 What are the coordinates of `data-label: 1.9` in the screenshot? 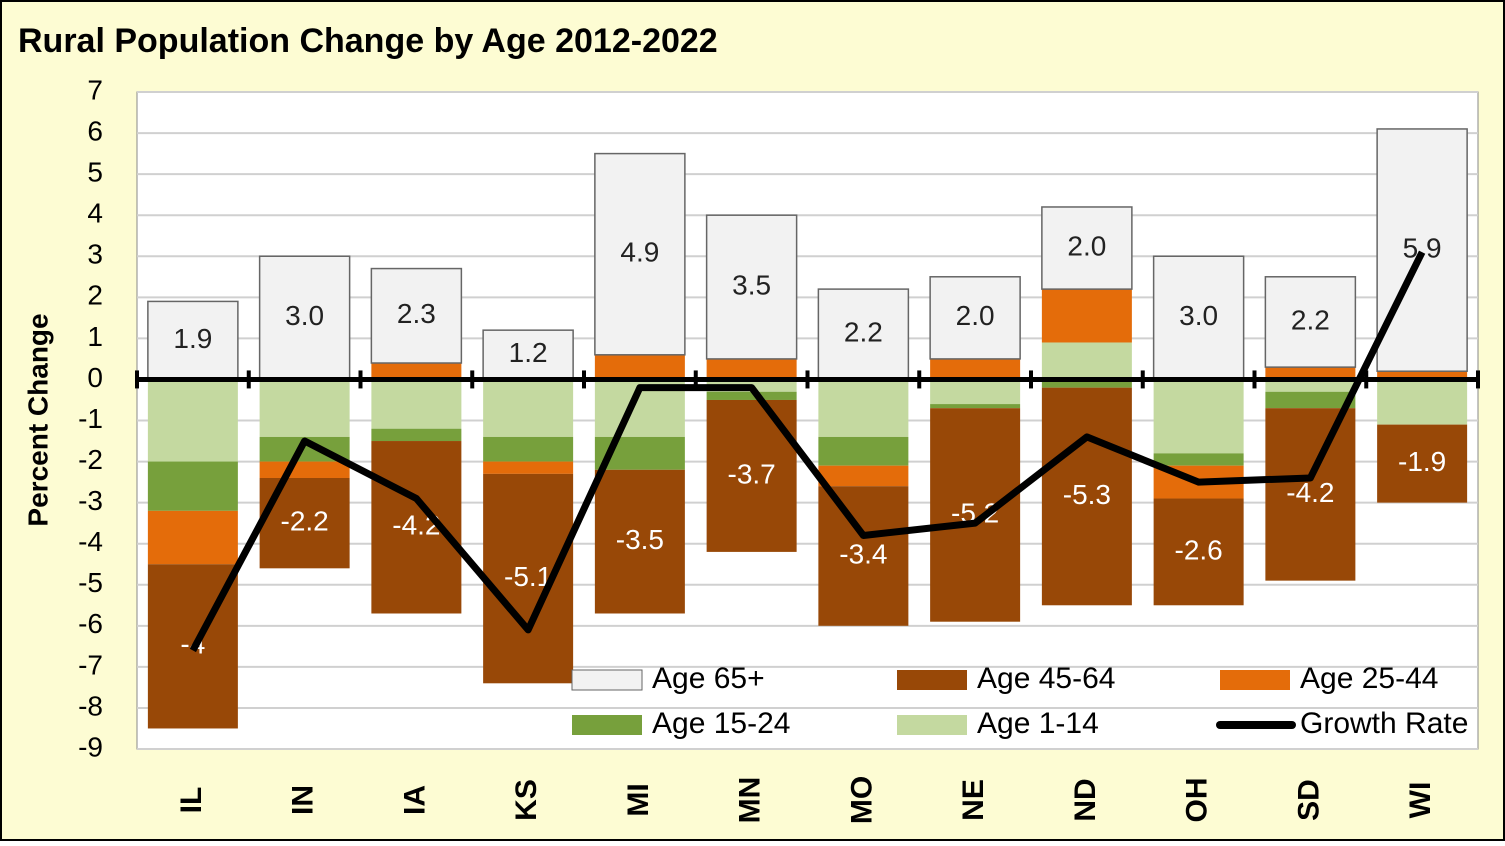 It's located at (192, 338).